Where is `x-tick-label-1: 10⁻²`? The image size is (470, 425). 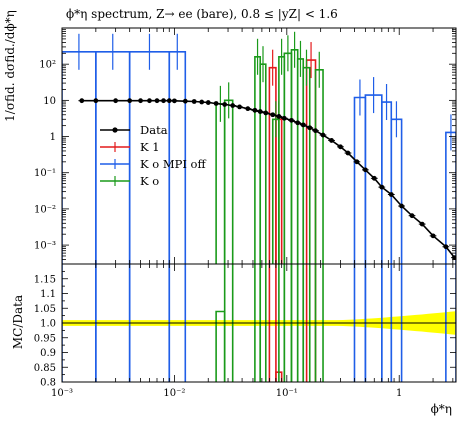 x-tick-label-1: 10⁻² is located at coordinates (174, 393).